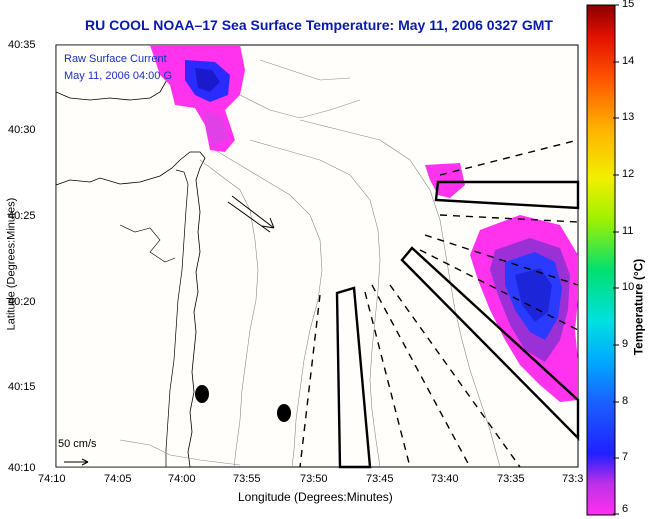  Describe the element at coordinates (628, 174) in the screenshot. I see `cbar-tick-12: 12` at that location.